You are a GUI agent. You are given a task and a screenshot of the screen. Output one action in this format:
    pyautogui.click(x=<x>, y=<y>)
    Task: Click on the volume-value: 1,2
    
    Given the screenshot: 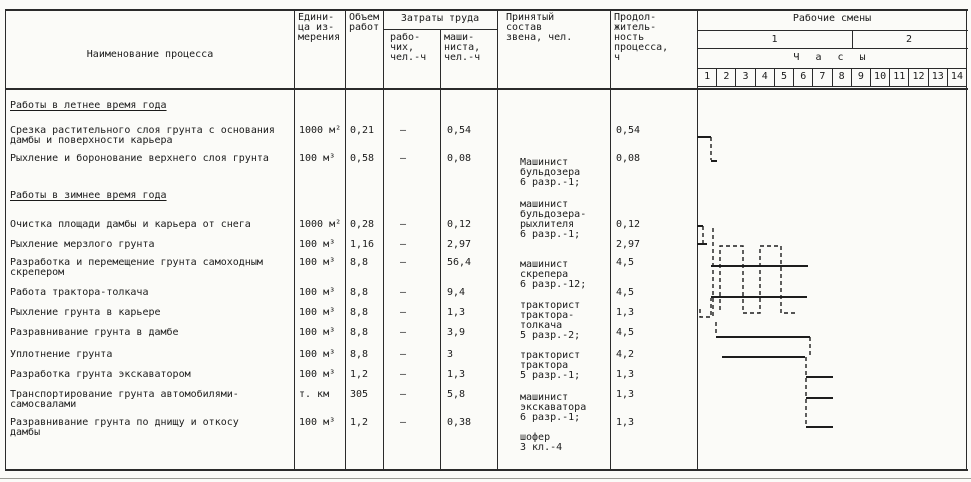 What is the action you would take?
    pyautogui.click(x=359, y=374)
    